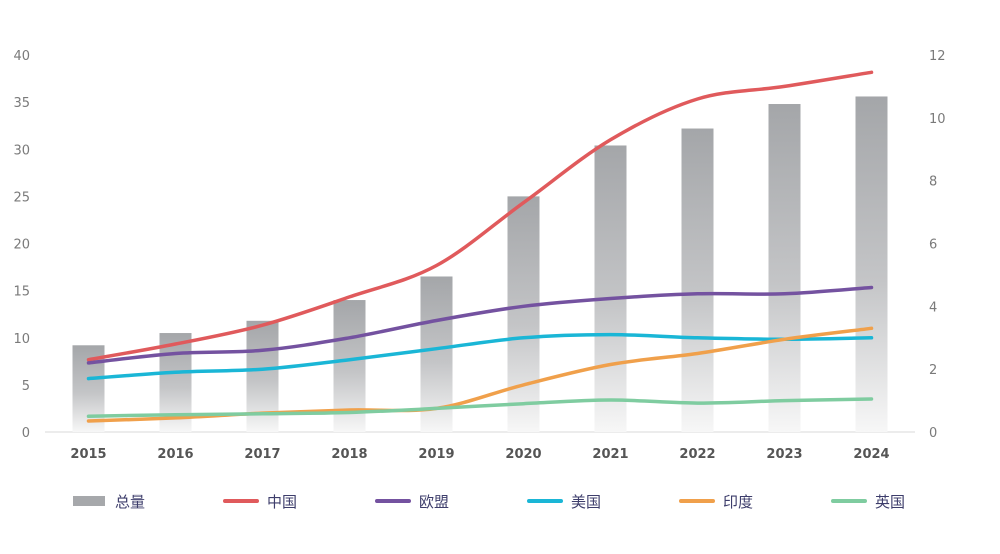  I want to click on right-tick-label: 0, so click(933, 433).